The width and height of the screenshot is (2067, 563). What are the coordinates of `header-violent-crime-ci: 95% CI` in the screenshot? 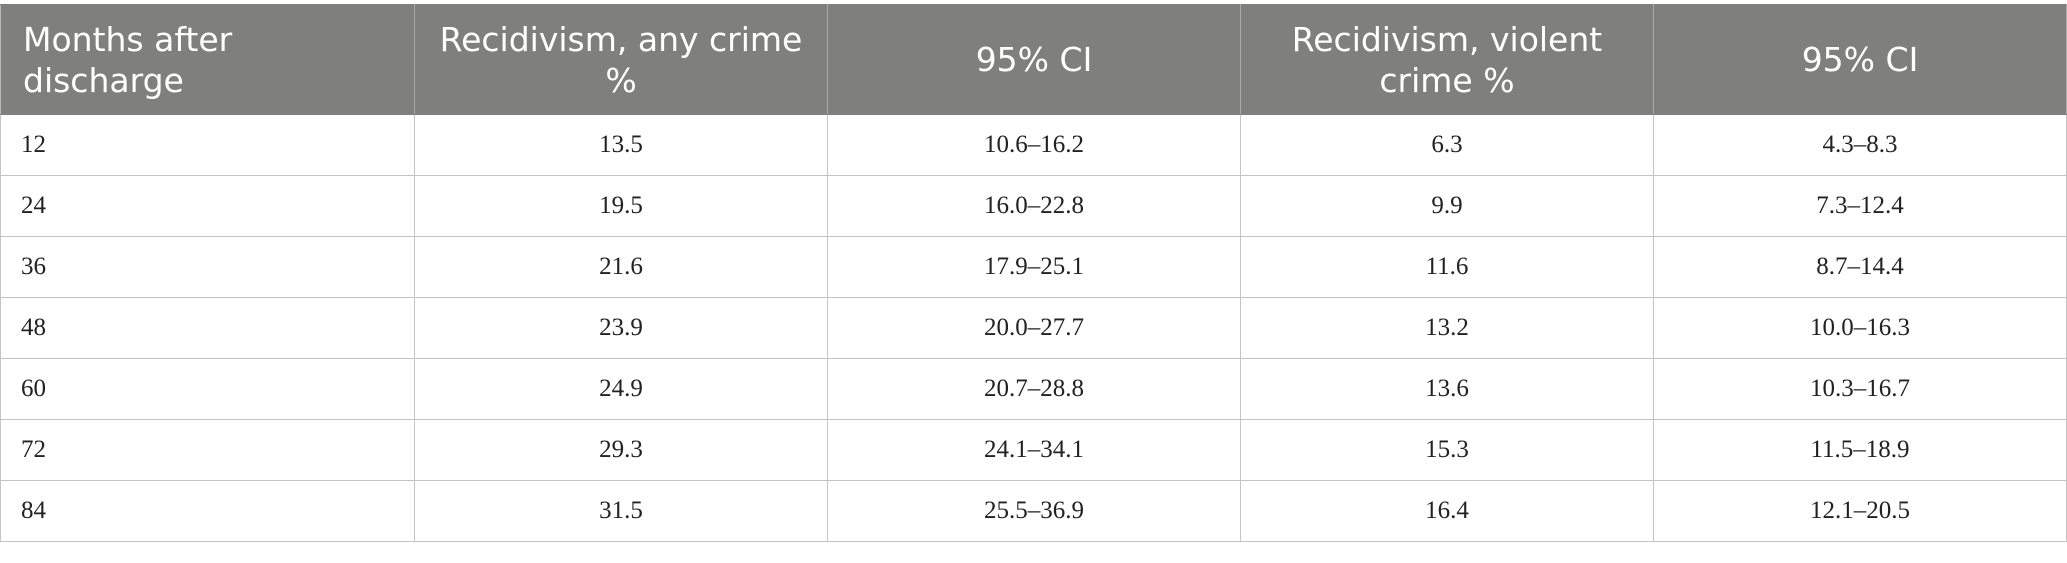 It's located at (1860, 59).